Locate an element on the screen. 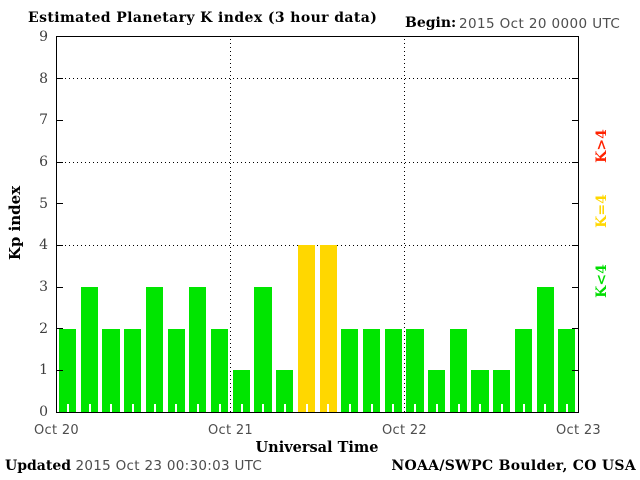 The width and height of the screenshot is (640, 480). source-credit: NOAA/SWPC Boulder, CO USA is located at coordinates (513, 466).